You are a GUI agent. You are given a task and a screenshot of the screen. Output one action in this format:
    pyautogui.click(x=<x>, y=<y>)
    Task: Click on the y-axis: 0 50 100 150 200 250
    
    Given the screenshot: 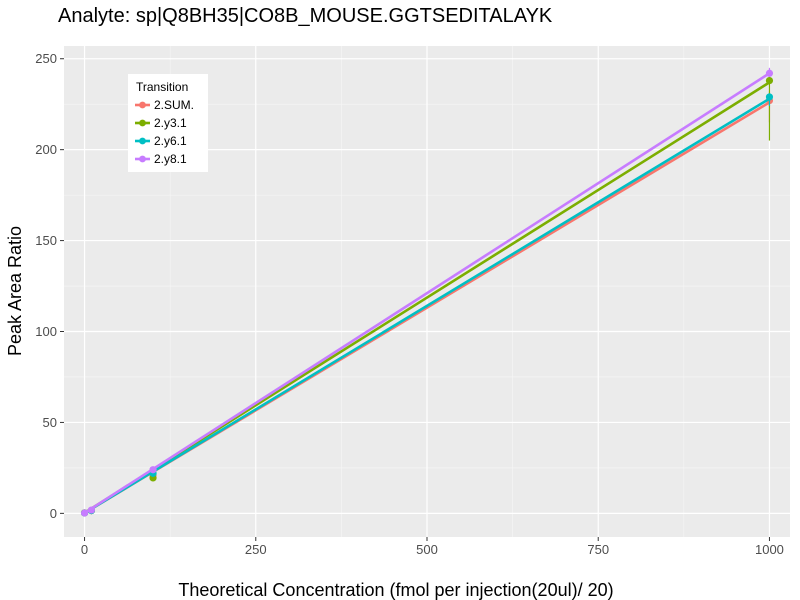 What is the action you would take?
    pyautogui.click(x=49, y=286)
    